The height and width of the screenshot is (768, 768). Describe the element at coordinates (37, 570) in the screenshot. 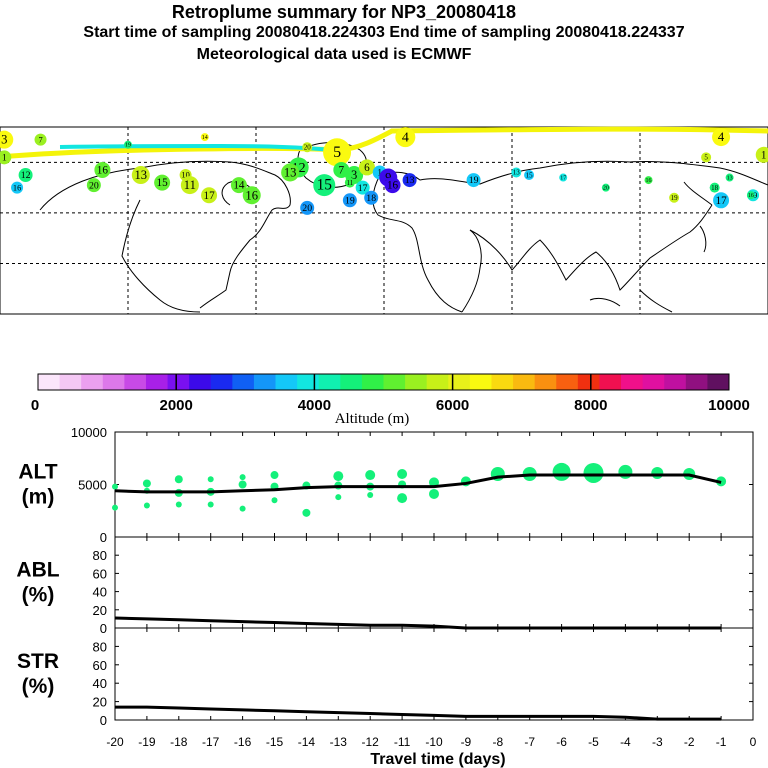

I see `panel-ylabel: ABL` at that location.